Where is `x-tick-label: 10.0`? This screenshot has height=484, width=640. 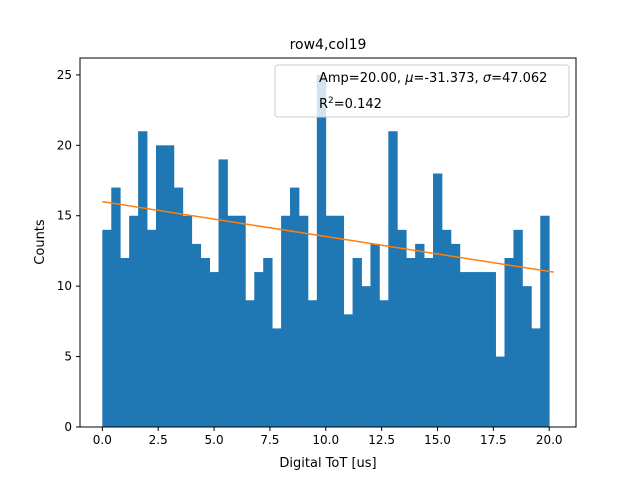 x-tick-label: 10.0 is located at coordinates (325, 440).